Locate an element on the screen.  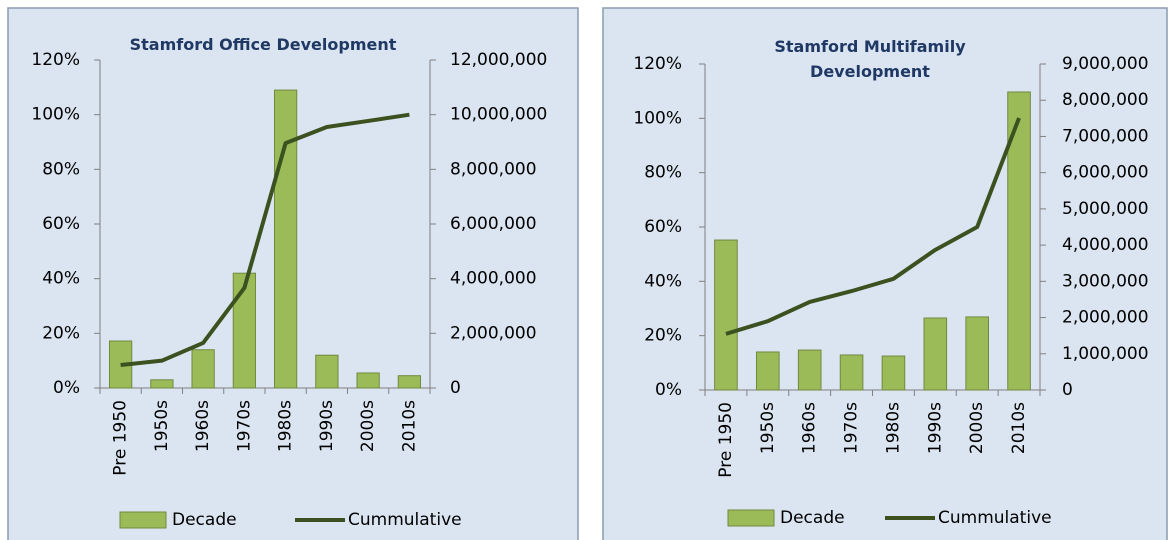
chart-title: Stamford Multifamily Development is located at coordinates (870, 59).